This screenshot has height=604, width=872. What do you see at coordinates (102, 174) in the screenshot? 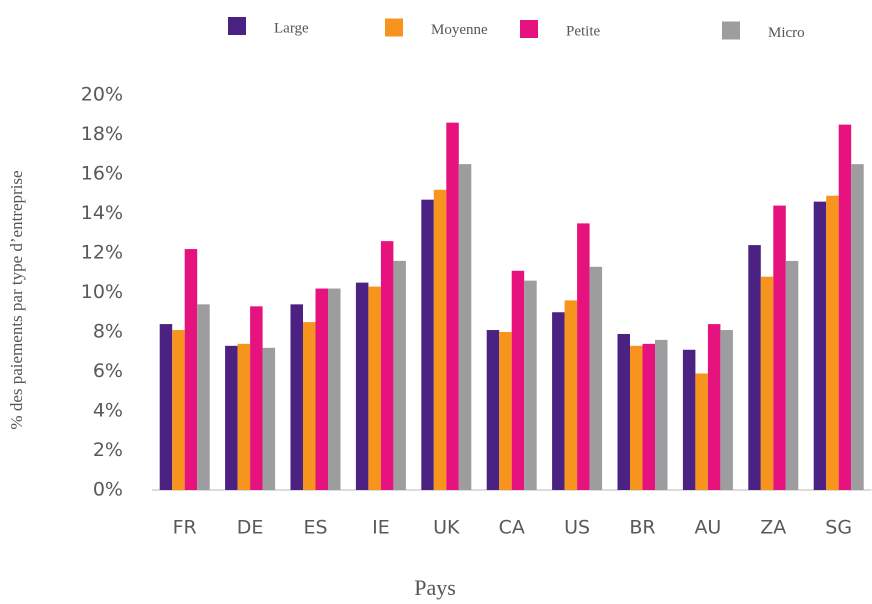
I see `y-tick-label: 16%` at bounding box center [102, 174].